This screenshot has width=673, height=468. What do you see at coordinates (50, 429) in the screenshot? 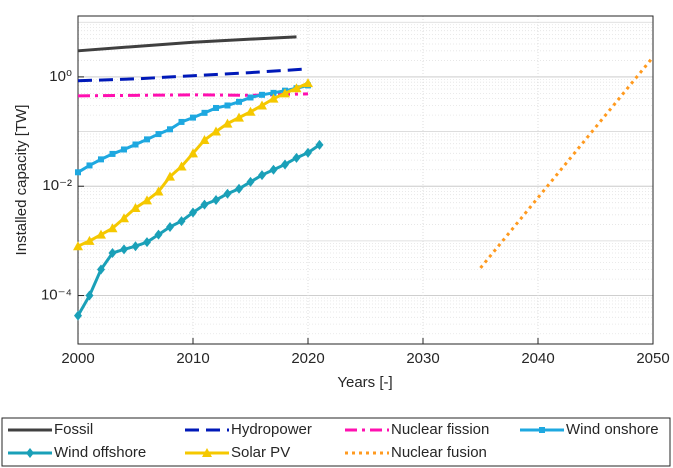
I see `legend-item: Fossil` at bounding box center [50, 429].